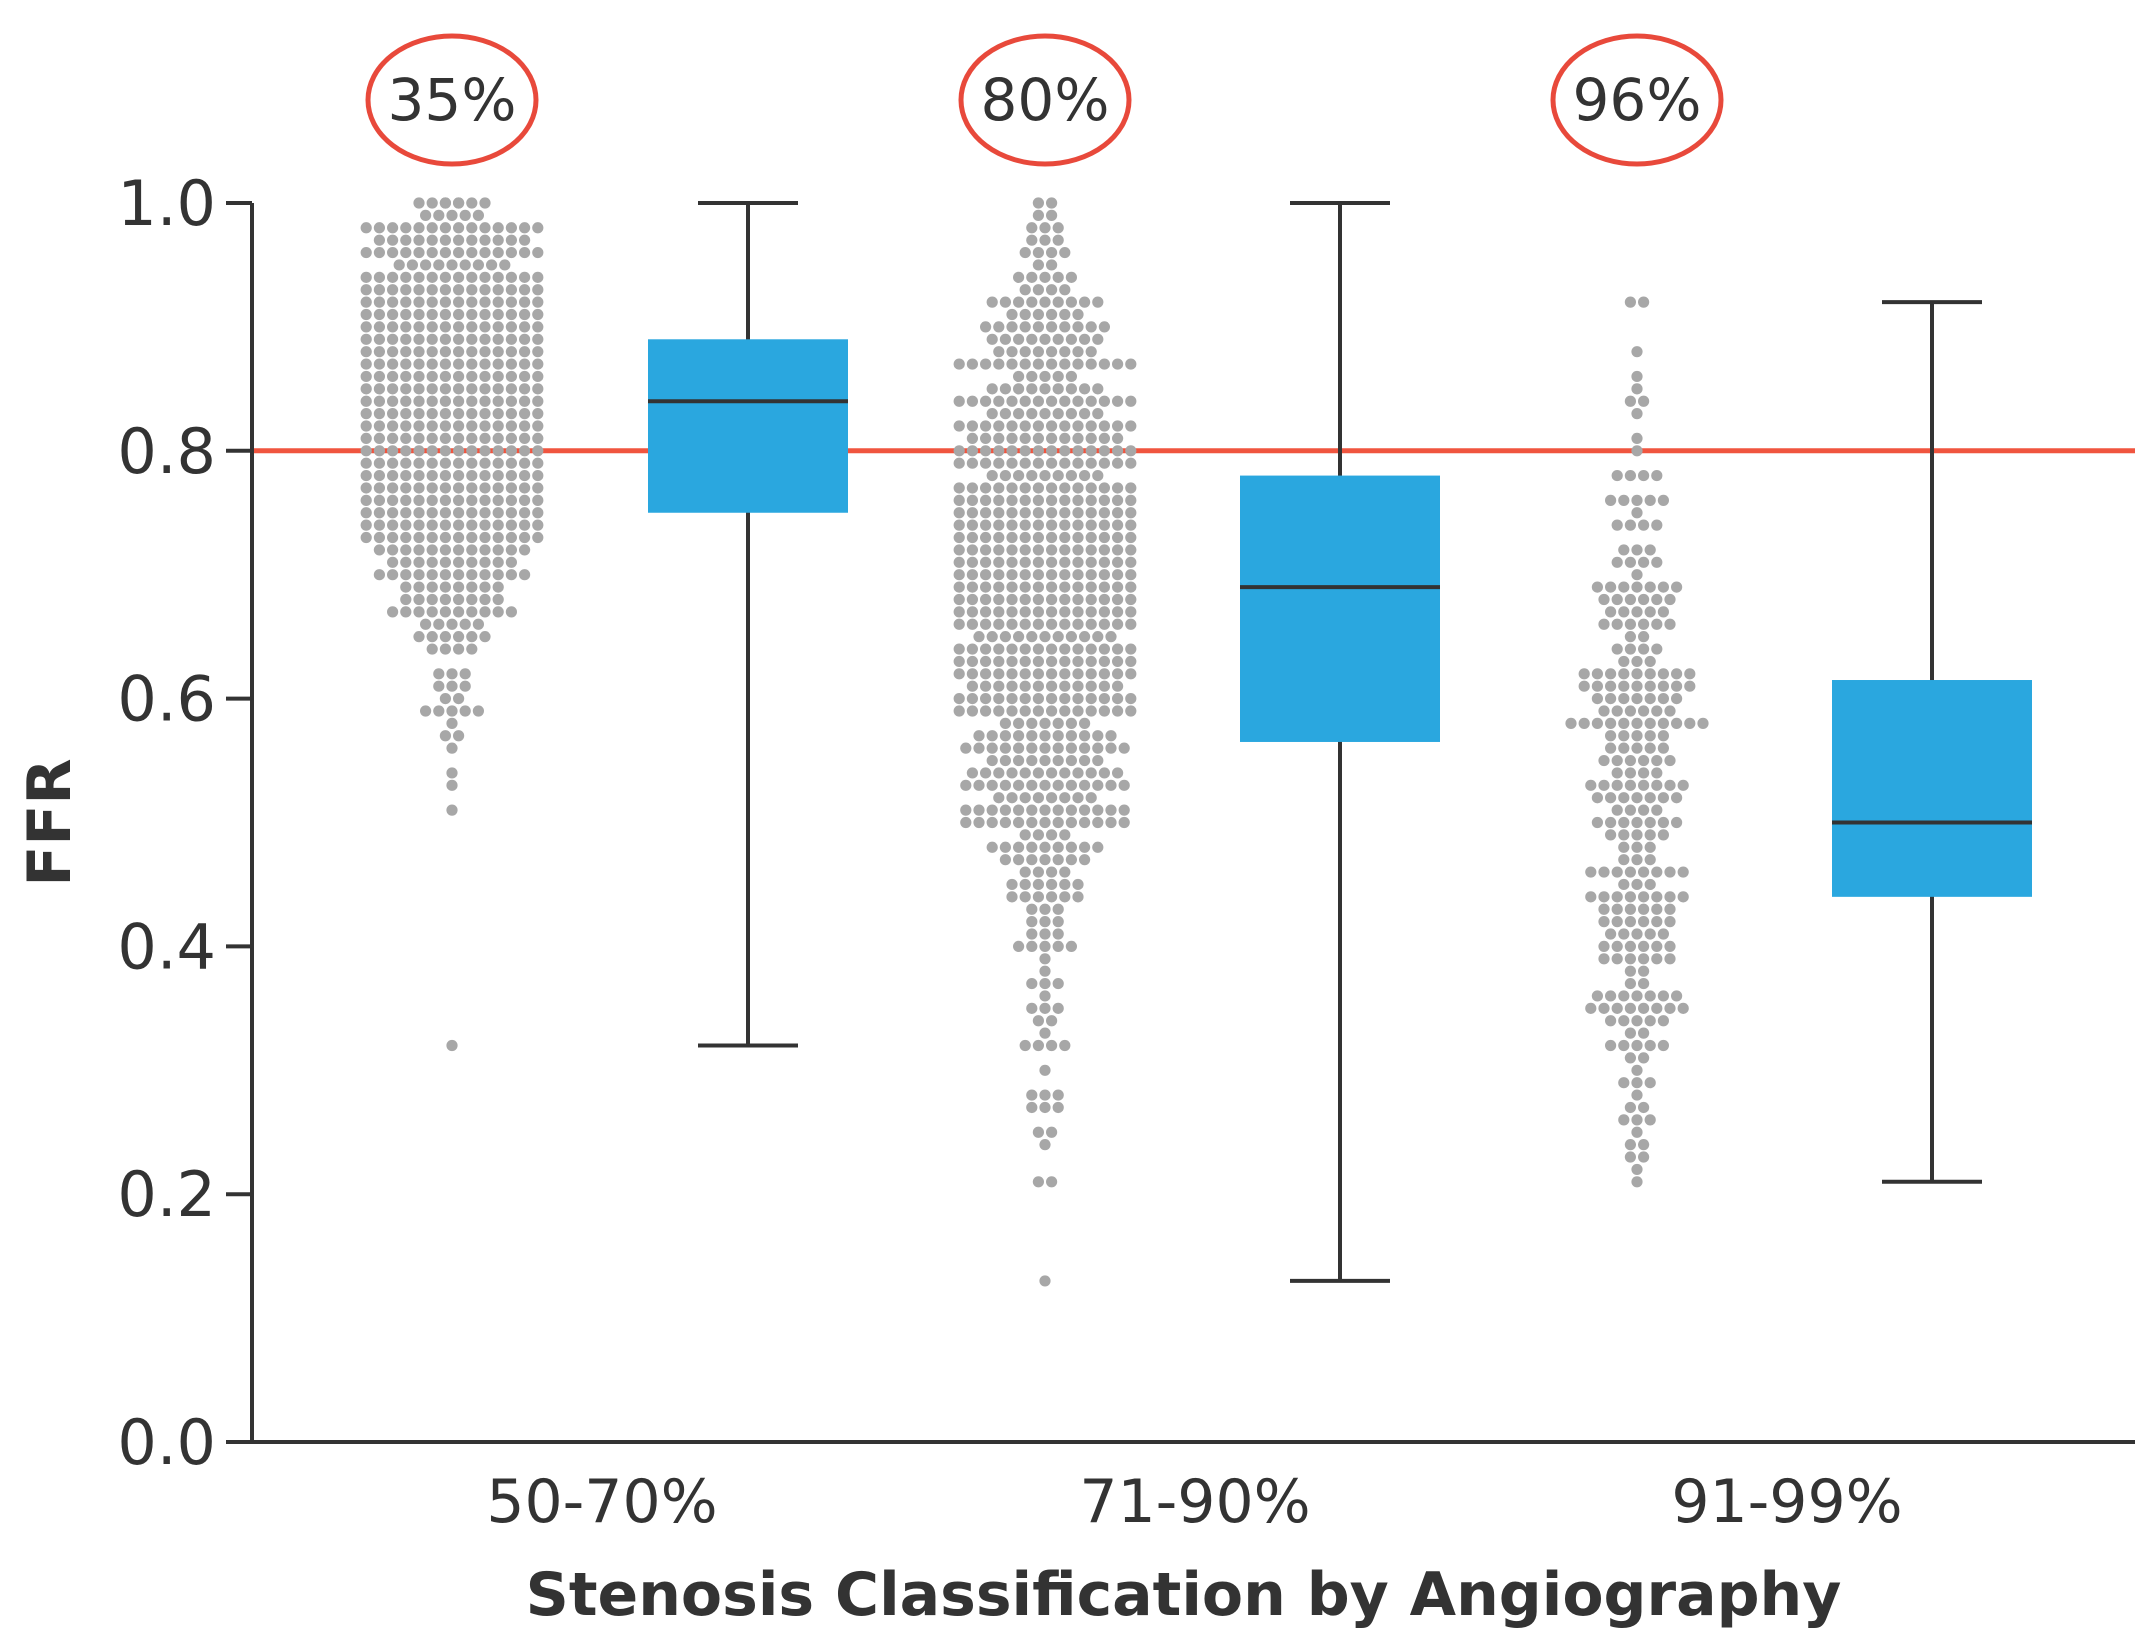 The image size is (2150, 1644). I want to click on y-axis-title: FFR, so click(50, 822).